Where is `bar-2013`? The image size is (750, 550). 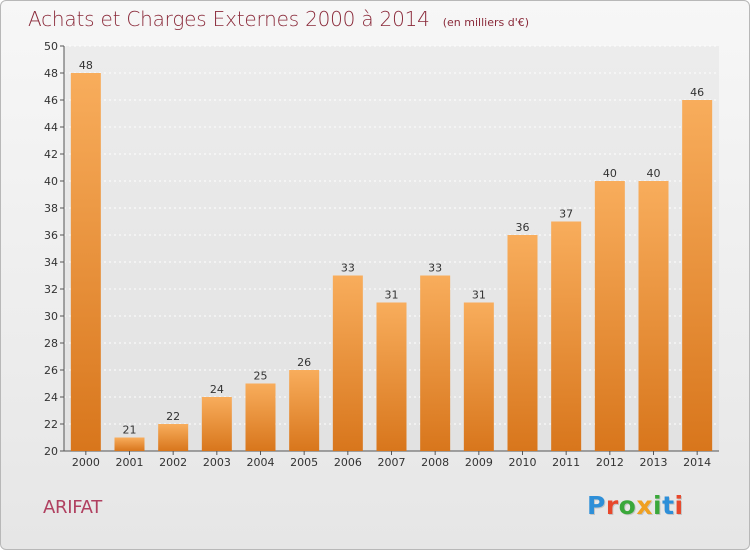
bar-2013 is located at coordinates (653, 316).